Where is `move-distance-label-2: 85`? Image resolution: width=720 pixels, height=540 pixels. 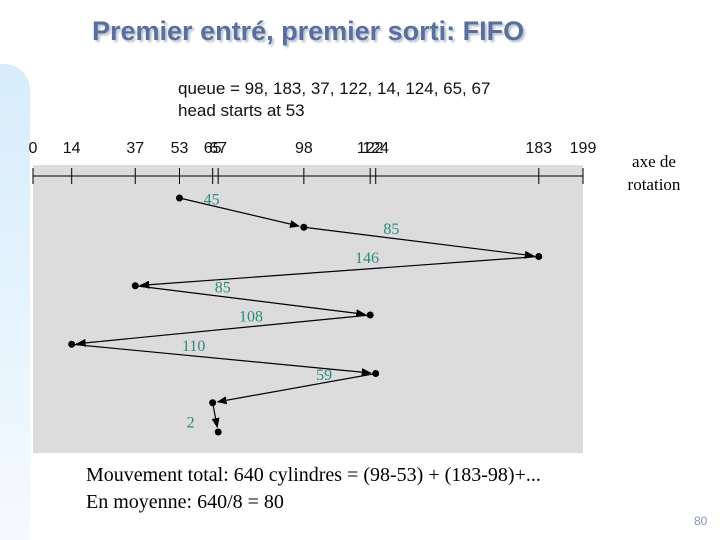
move-distance-label-2: 85 is located at coordinates (391, 229).